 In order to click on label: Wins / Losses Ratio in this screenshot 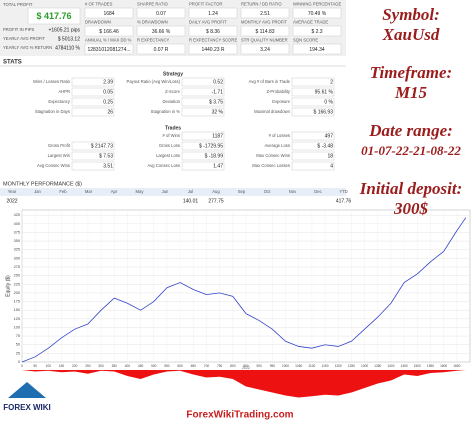, I will do `click(52, 81)`.